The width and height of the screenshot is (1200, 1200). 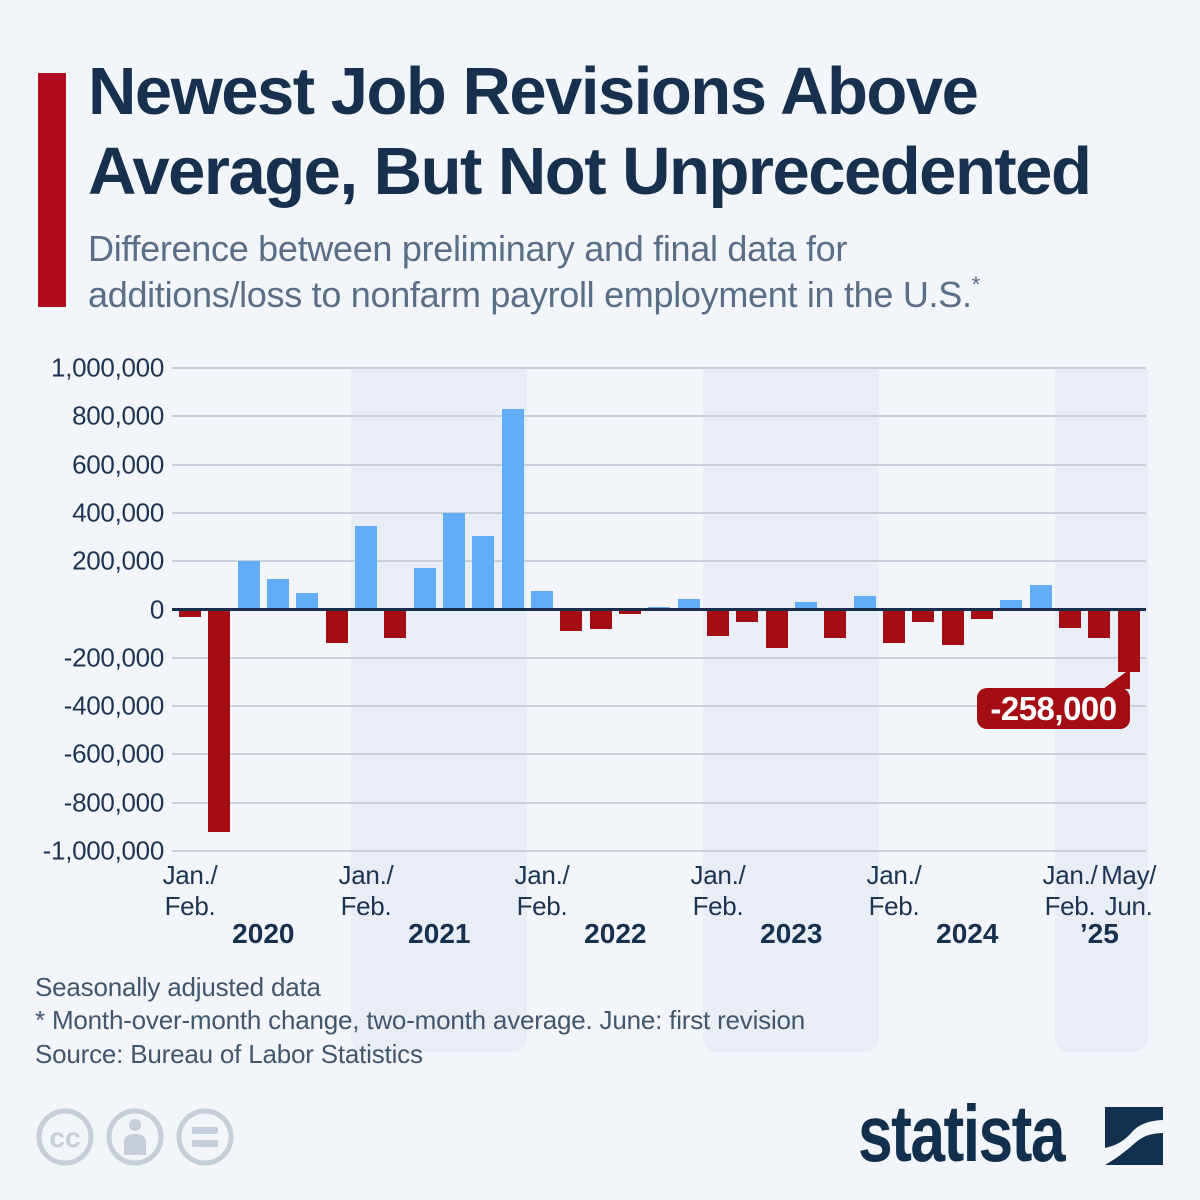 What do you see at coordinates (107, 367) in the screenshot?
I see `y-axis-label: 1,000,000` at bounding box center [107, 367].